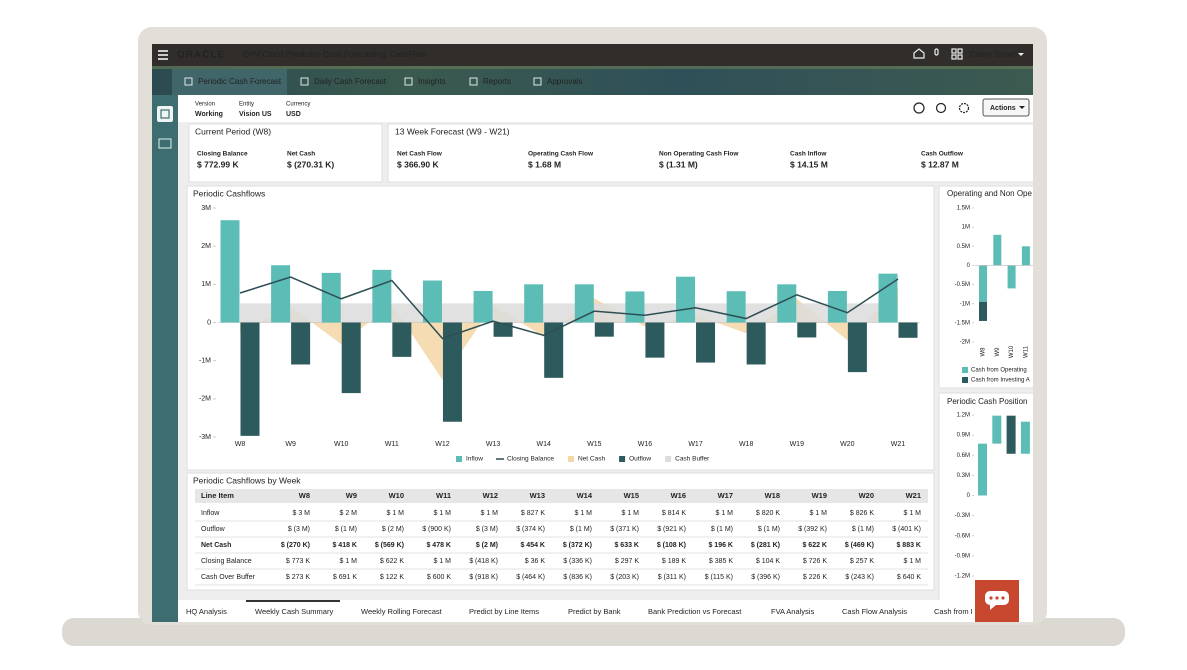  What do you see at coordinates (994, 54) in the screenshot?
I see `user-name: Casey Brown` at bounding box center [994, 54].